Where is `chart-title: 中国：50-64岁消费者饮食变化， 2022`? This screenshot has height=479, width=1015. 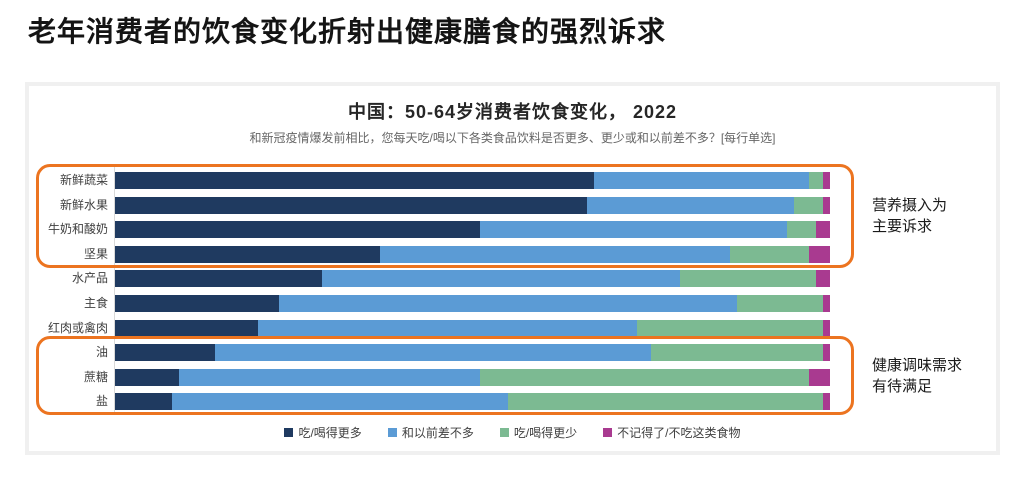 chart-title: 中国：50-64岁消费者饮食变化， 2022 is located at coordinates (512, 112).